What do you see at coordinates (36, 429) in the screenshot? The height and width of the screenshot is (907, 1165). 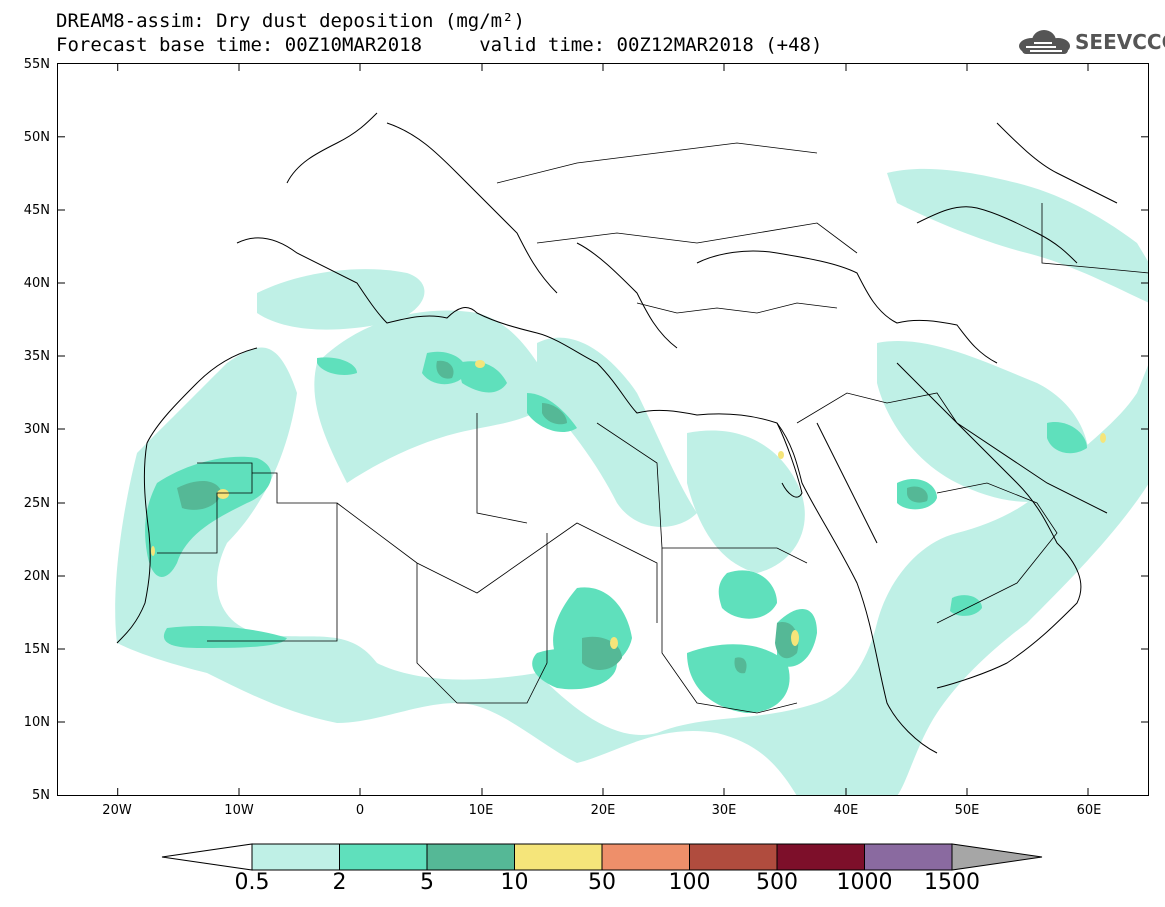 I see `lat-label-30n: 30N` at bounding box center [36, 429].